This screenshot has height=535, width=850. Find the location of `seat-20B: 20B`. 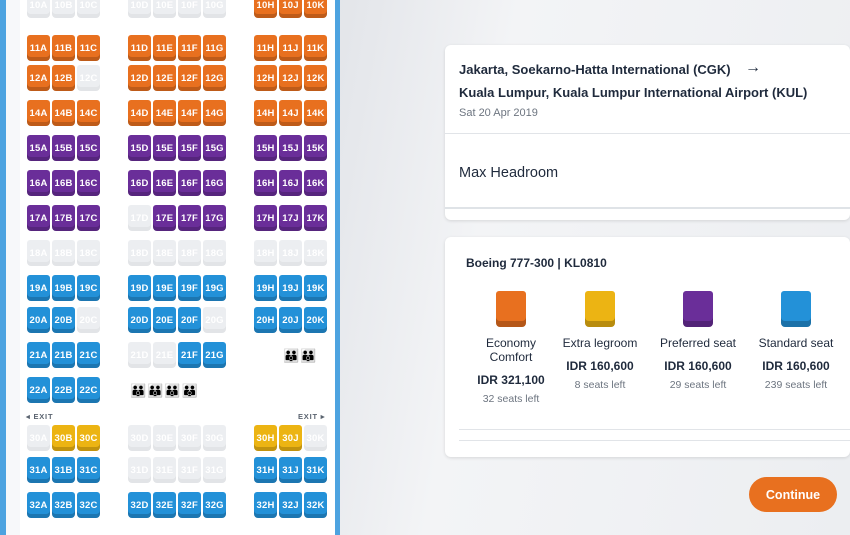

seat-20B: 20B is located at coordinates (63, 320).